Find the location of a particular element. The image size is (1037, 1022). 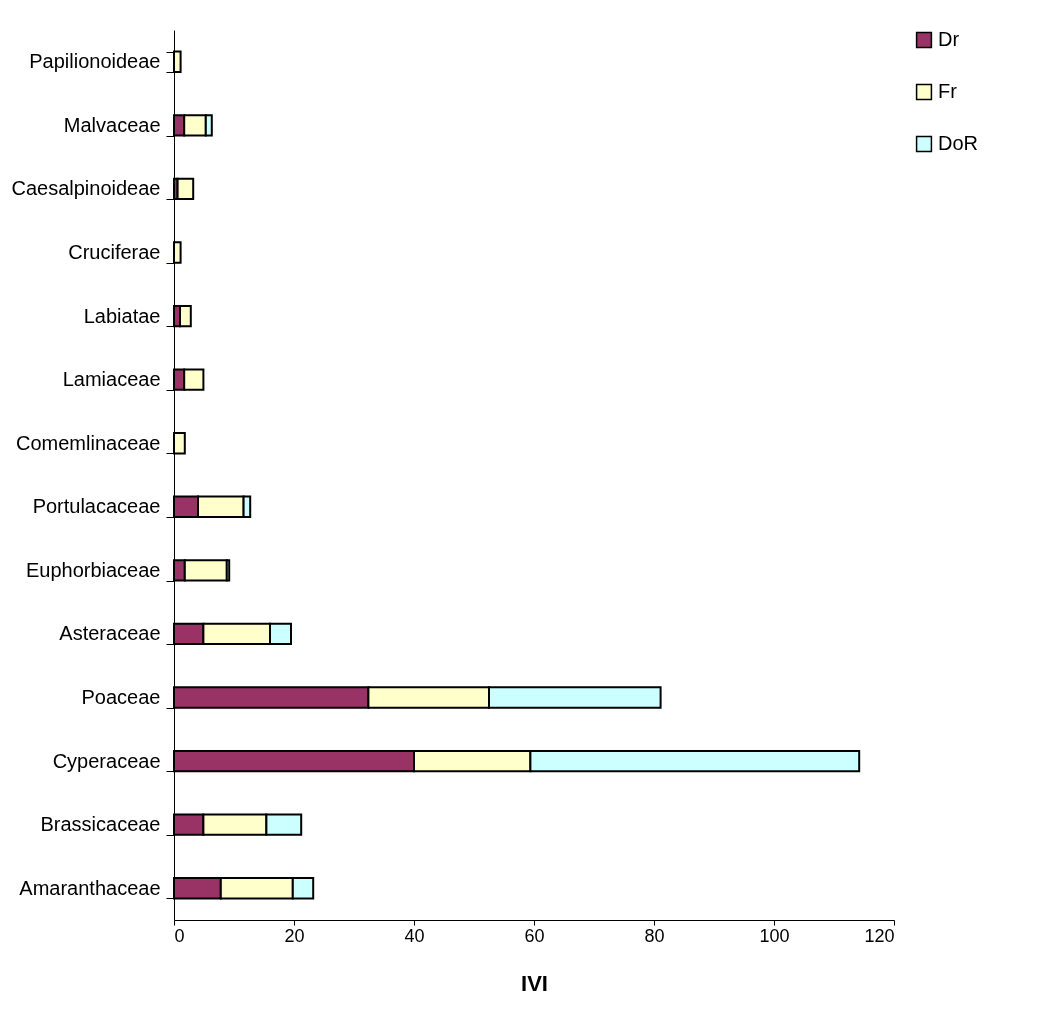

y-tick-label: Euphorbiaceae is located at coordinates (93, 569).